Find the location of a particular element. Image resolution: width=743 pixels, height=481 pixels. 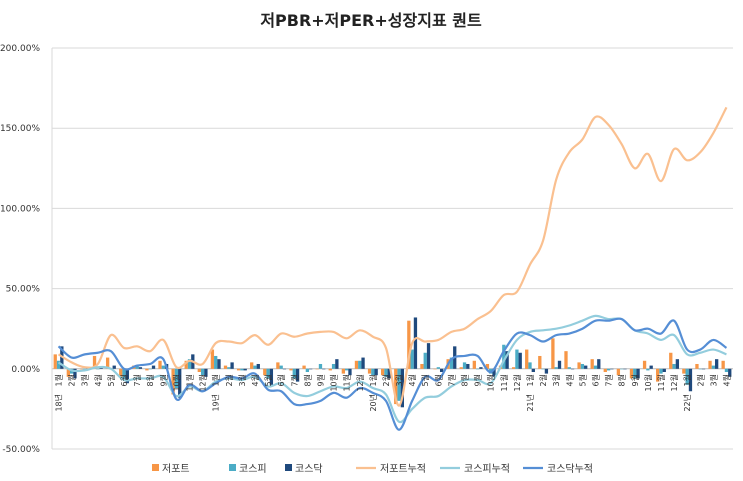

y-tick-label: 200.00% is located at coordinates (20, 49).